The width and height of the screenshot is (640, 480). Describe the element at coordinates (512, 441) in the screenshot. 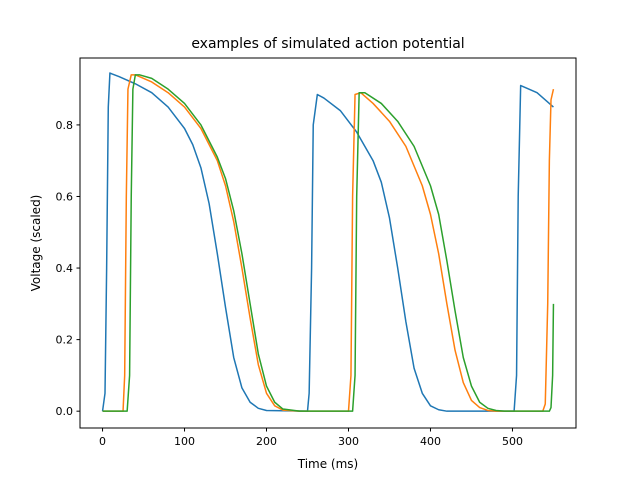

I see `x-tick-label: 500` at that location.